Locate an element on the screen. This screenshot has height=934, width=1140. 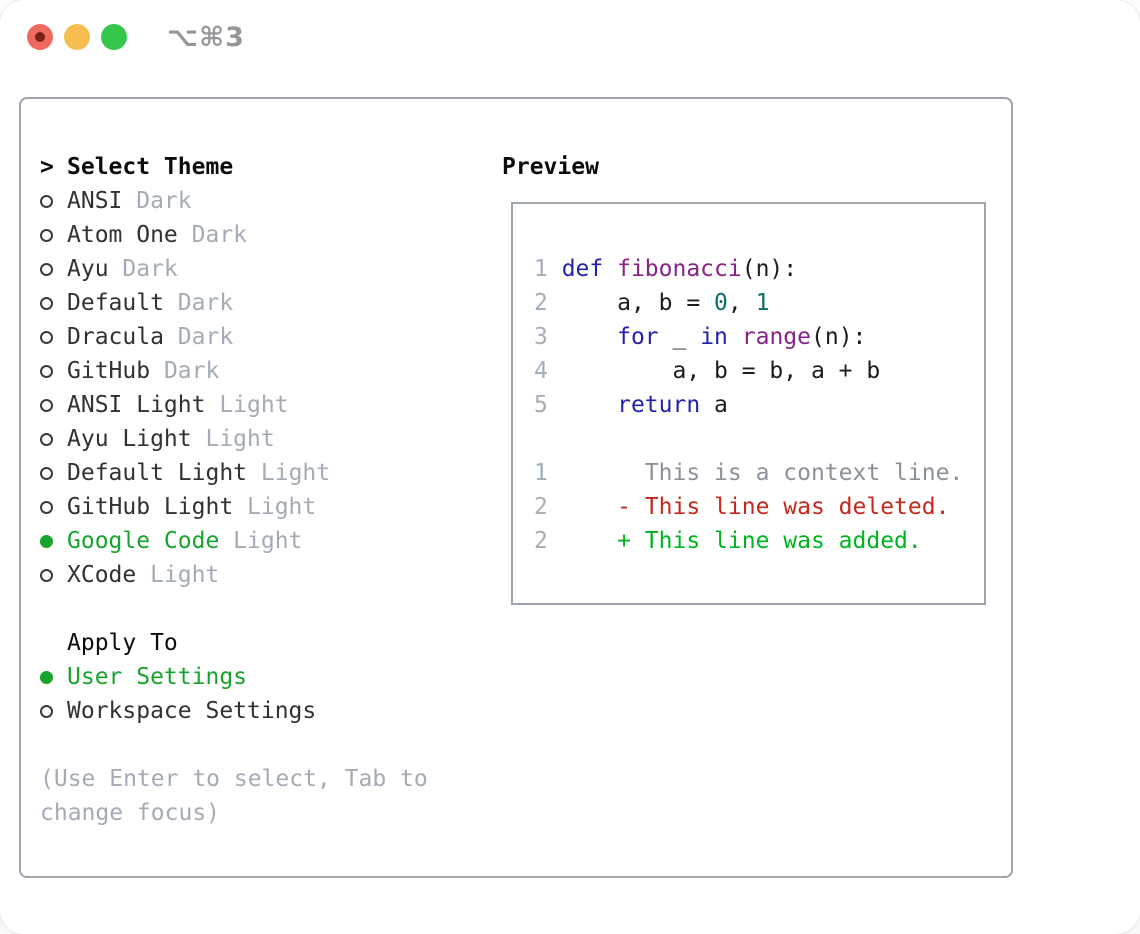
theme-name: ANSI is located at coordinates (102, 201).